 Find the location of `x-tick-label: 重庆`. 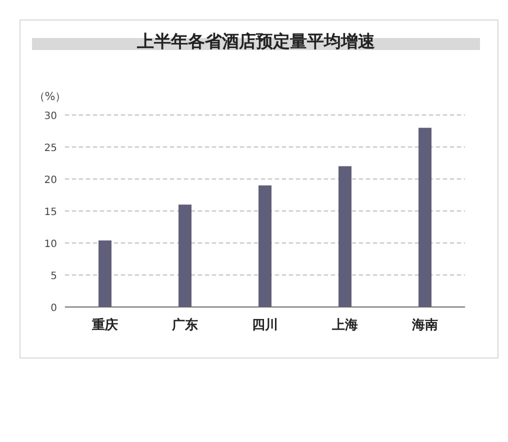

x-tick-label: 重庆 is located at coordinates (104, 325).